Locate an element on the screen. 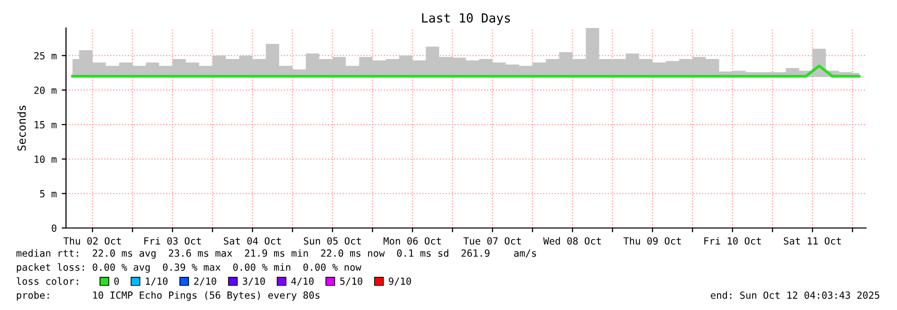 This screenshot has height=310, width=897. text: probe: 10 ICMP Echo Pings (56 Bytes) every 80s is located at coordinates (168, 296).